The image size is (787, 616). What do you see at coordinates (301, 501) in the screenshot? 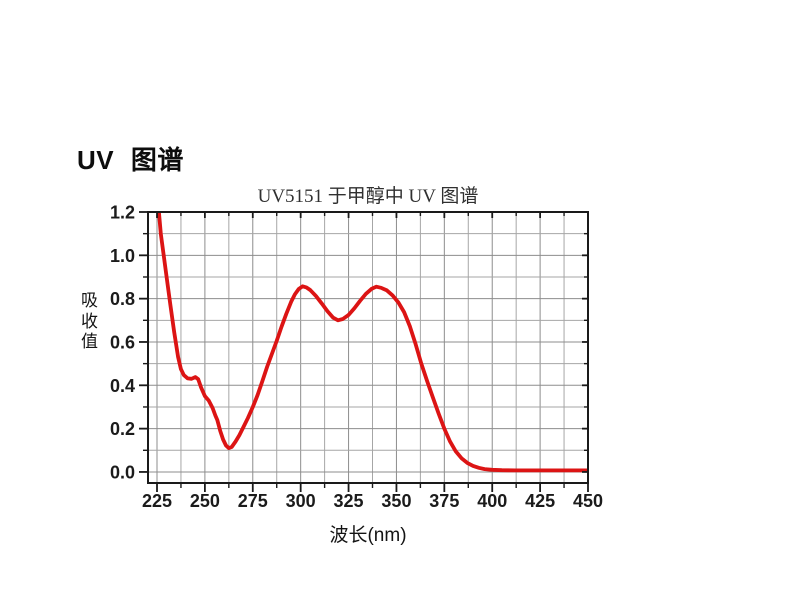
I see `x-tick-label: 300` at bounding box center [301, 501].